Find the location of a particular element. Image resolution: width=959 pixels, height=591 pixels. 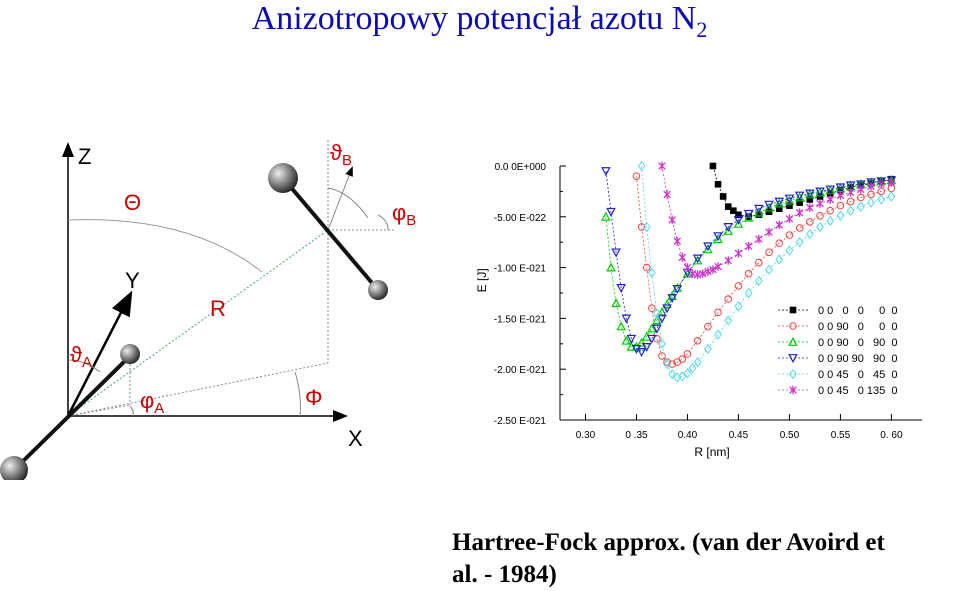

legend-label: 0 0 90 0 90 0 is located at coordinates (858, 343).